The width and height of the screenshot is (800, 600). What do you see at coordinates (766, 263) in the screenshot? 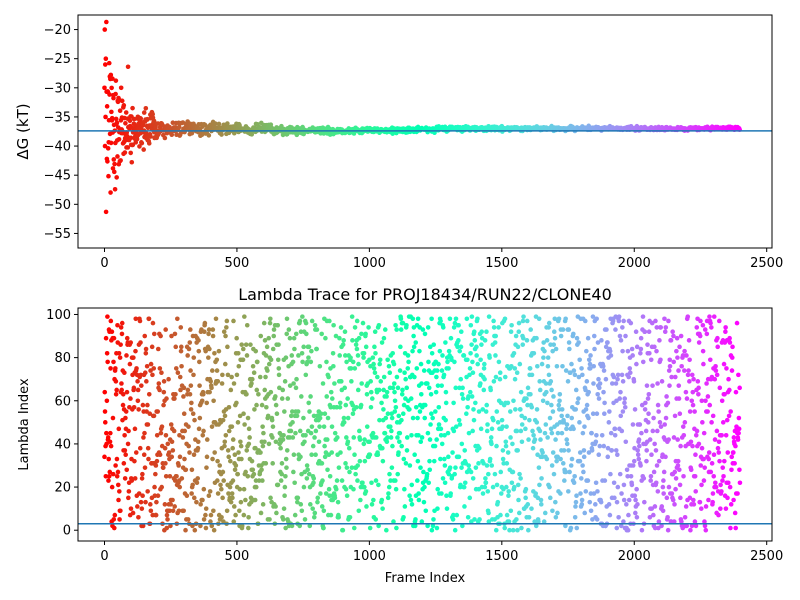
I see `x-tick-label: 2500` at bounding box center [766, 263].